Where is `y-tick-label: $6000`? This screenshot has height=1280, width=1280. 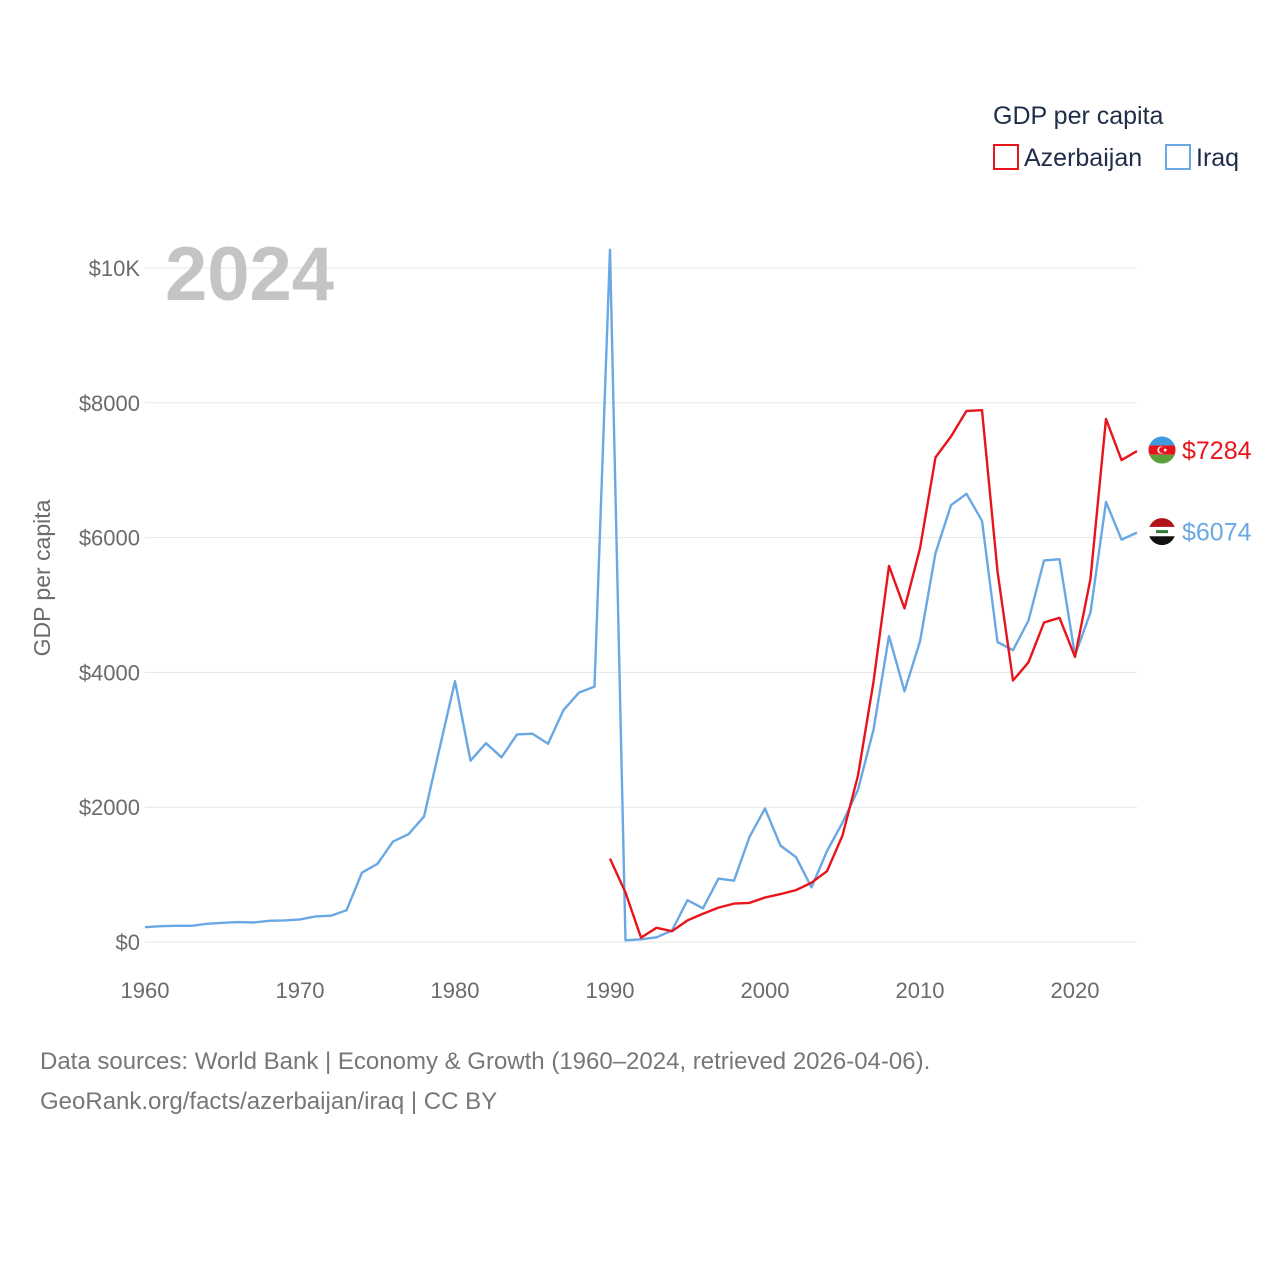
y-tick-label: $6000 is located at coordinates (109, 538).